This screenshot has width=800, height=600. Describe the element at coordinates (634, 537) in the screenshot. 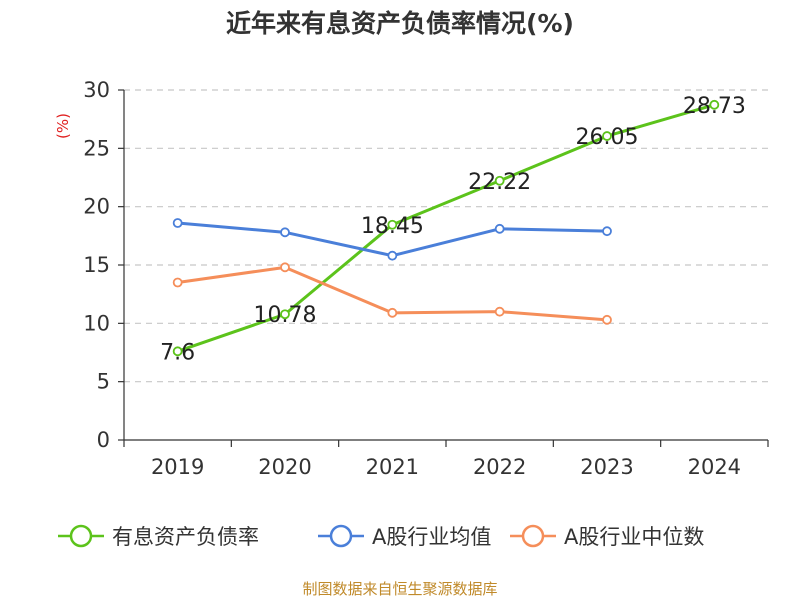

I see `legend-label: A股行业中位数` at that location.